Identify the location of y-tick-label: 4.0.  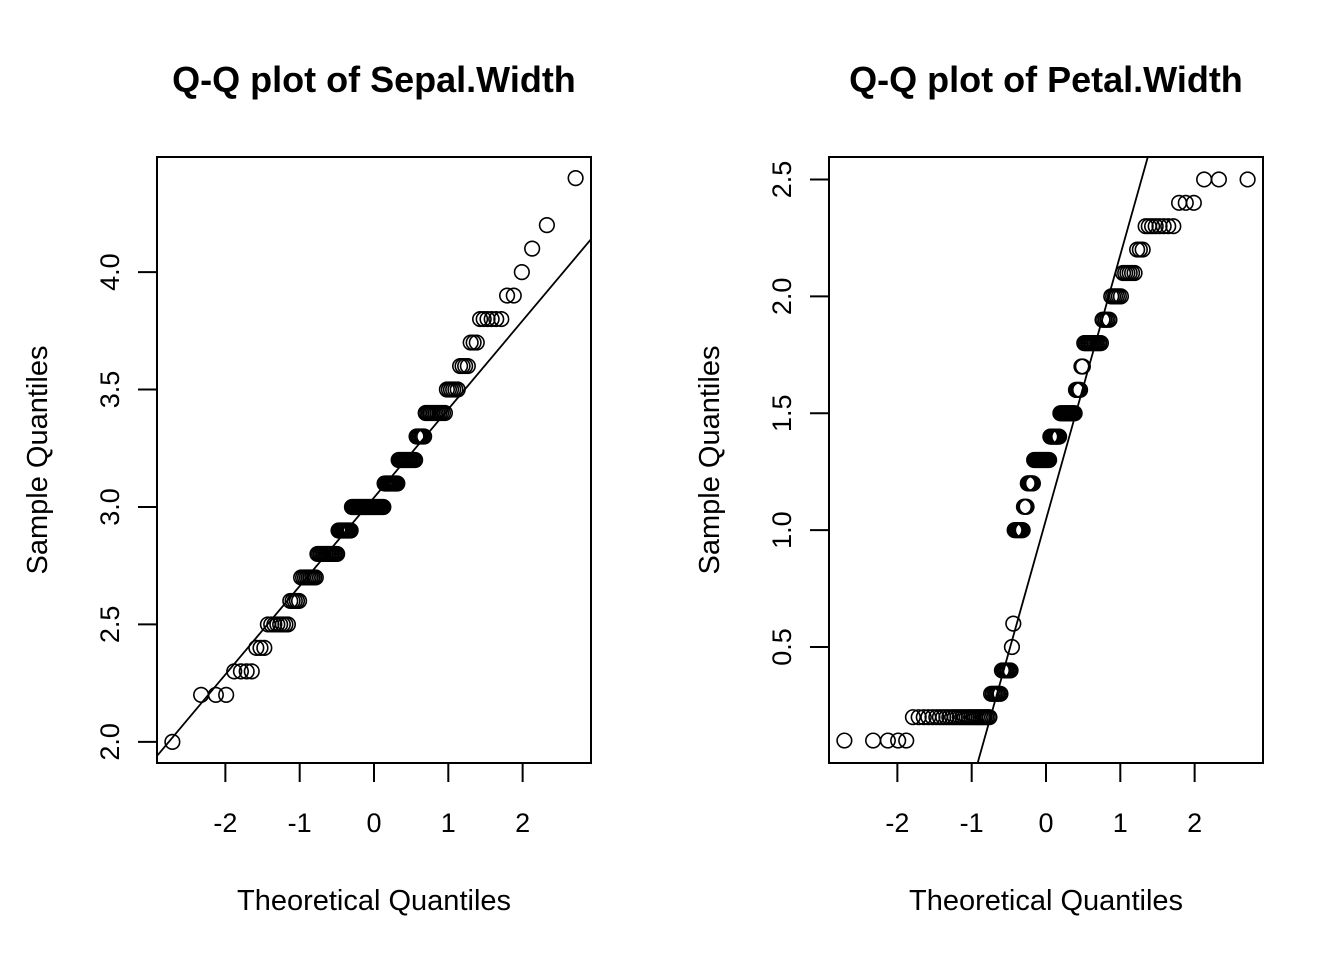
(110, 272).